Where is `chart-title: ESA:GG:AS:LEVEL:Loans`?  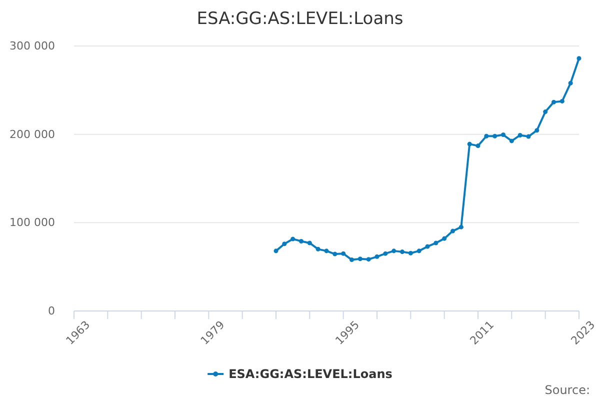
chart-title: ESA:GG:AS:LEVEL:Loans is located at coordinates (300, 19).